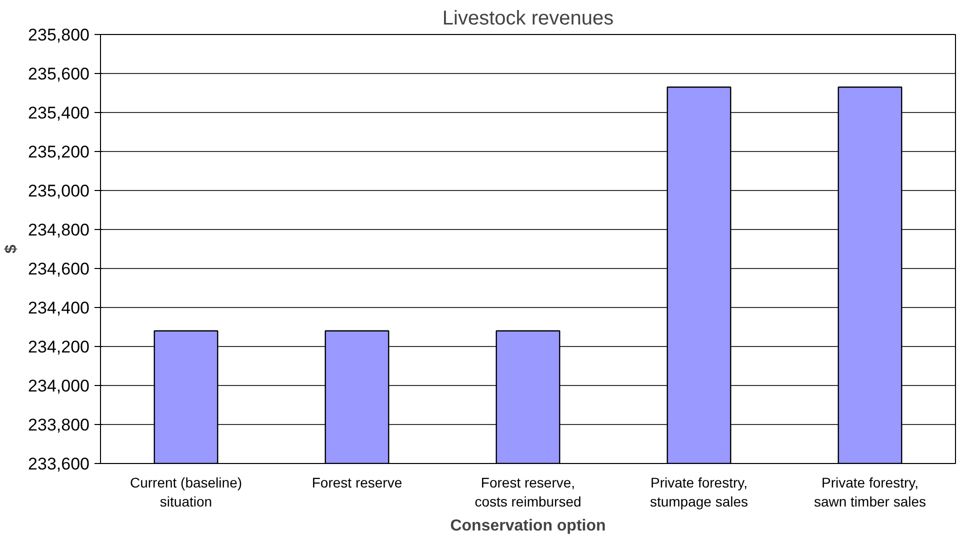 The height and width of the screenshot is (539, 965). What do you see at coordinates (59, 35) in the screenshot?
I see `y-tick-label: 235,800` at bounding box center [59, 35].